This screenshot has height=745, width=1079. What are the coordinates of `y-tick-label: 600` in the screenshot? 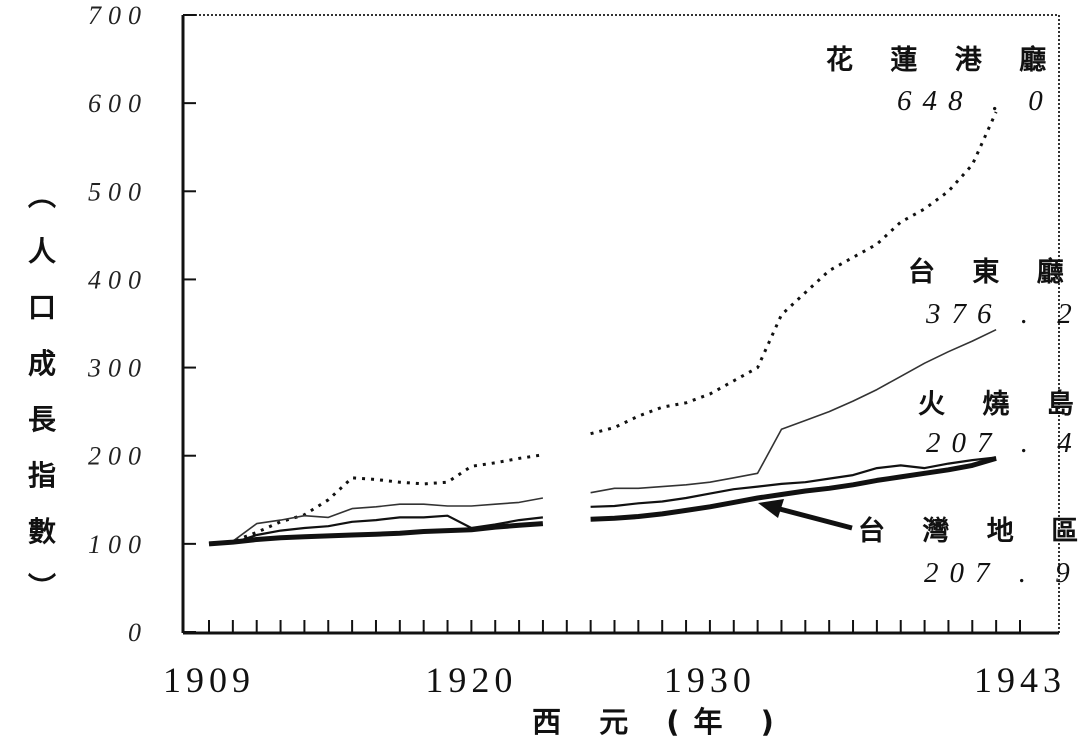 It's located at (118, 103).